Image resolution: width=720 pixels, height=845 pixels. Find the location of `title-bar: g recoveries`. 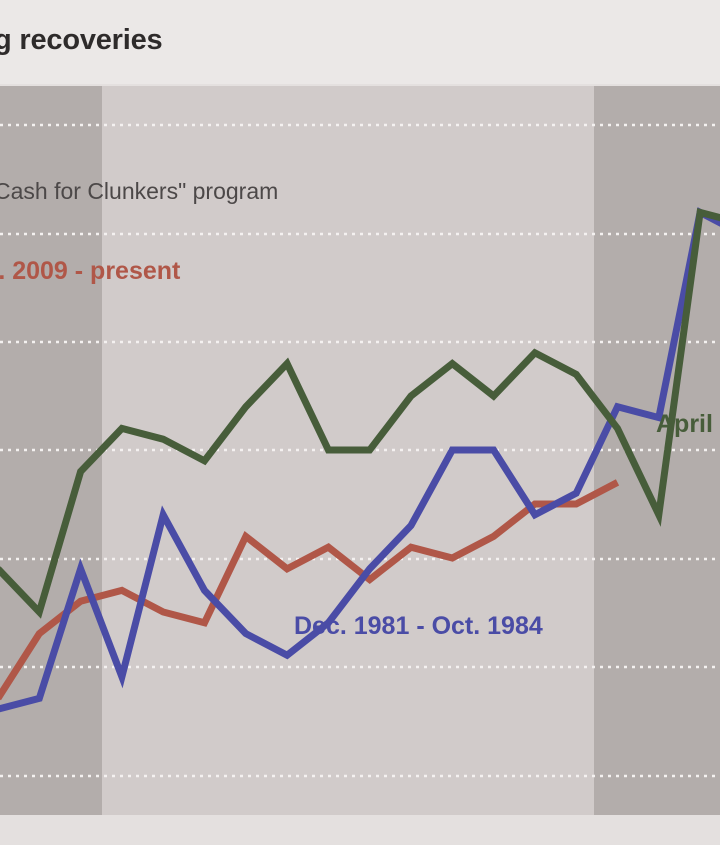

title-bar: g recoveries is located at coordinates (360, 42).